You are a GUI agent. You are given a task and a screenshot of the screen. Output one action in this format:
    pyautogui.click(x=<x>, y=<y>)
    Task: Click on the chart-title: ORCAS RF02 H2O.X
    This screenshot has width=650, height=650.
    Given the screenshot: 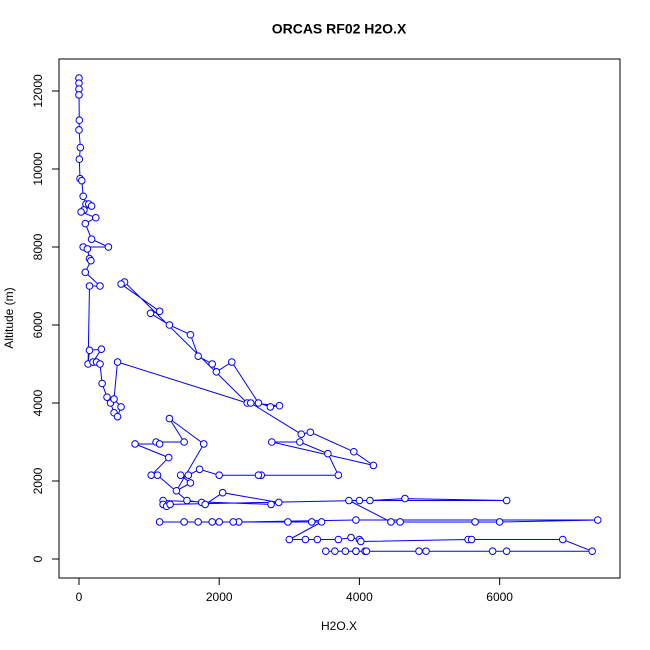 What is the action you would take?
    pyautogui.click(x=339, y=29)
    